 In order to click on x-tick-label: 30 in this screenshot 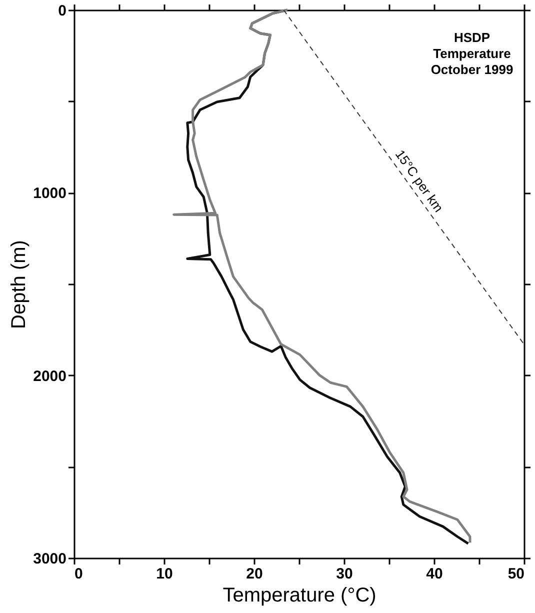, I will do `click(344, 574)`.